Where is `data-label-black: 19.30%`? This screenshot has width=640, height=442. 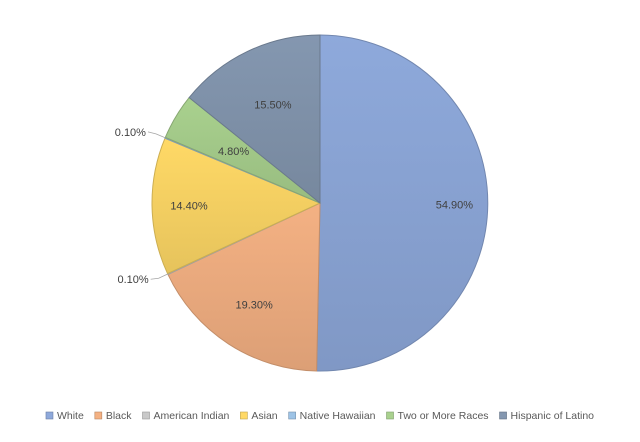
data-label-black: 19.30% is located at coordinates (254, 305).